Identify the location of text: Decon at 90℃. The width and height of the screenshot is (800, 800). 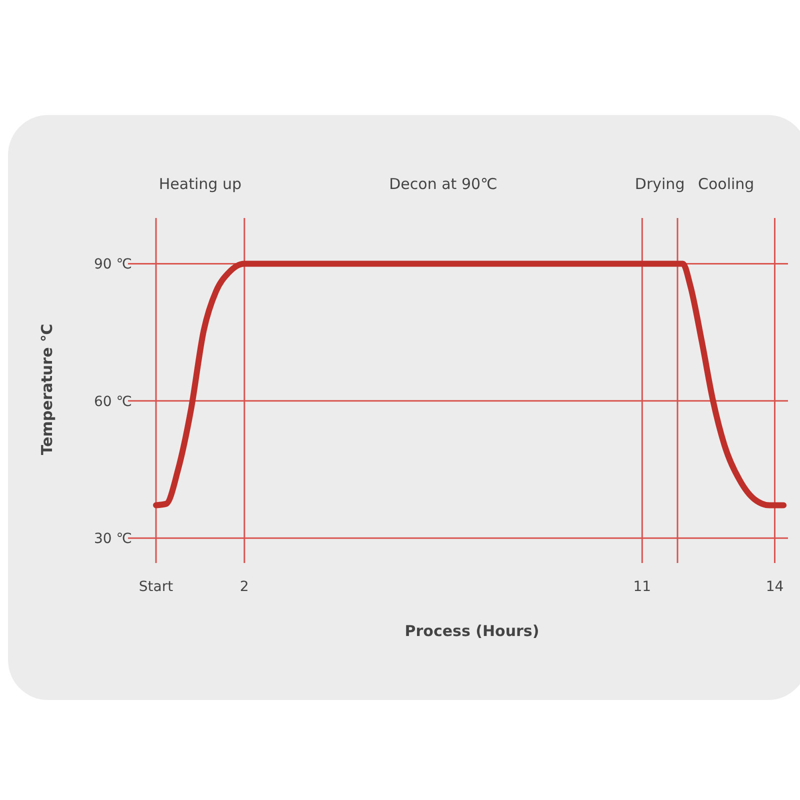
(443, 184).